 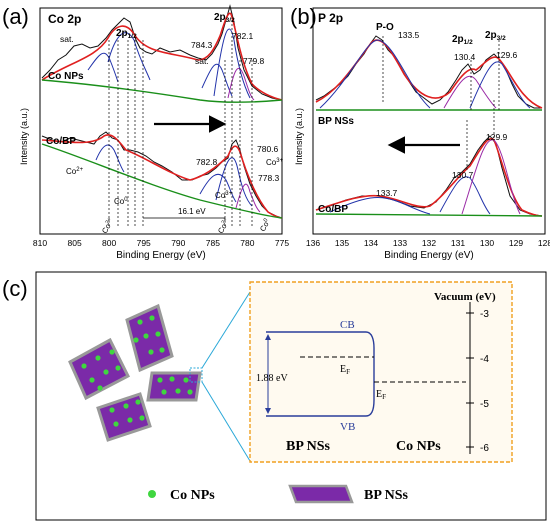 I want to click on b-label-133-7: 133.7, so click(x=387, y=193).